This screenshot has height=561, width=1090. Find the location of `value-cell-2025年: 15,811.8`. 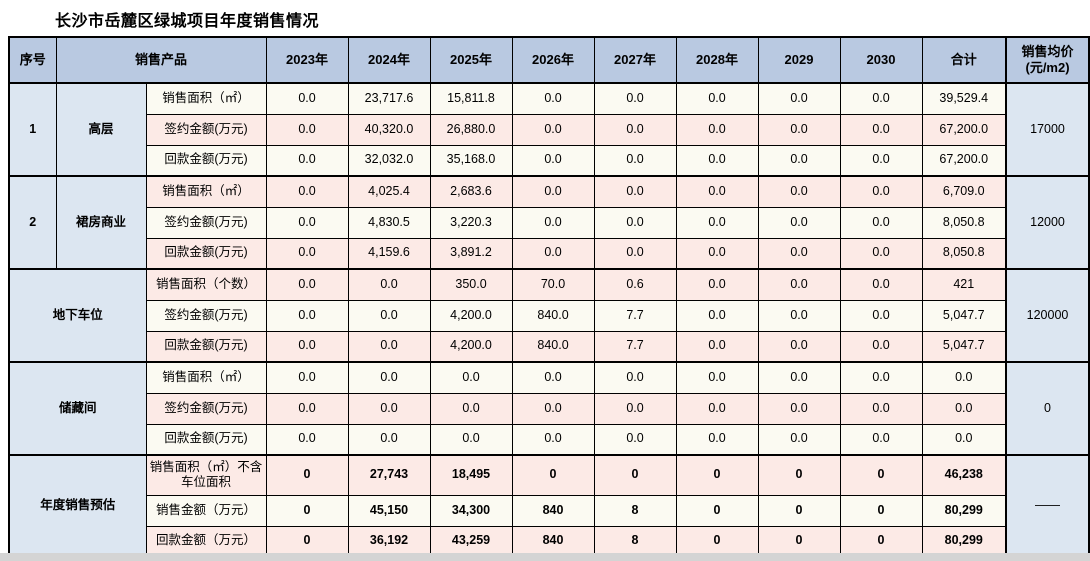

value-cell-2025年: 15,811.8 is located at coordinates (471, 98).